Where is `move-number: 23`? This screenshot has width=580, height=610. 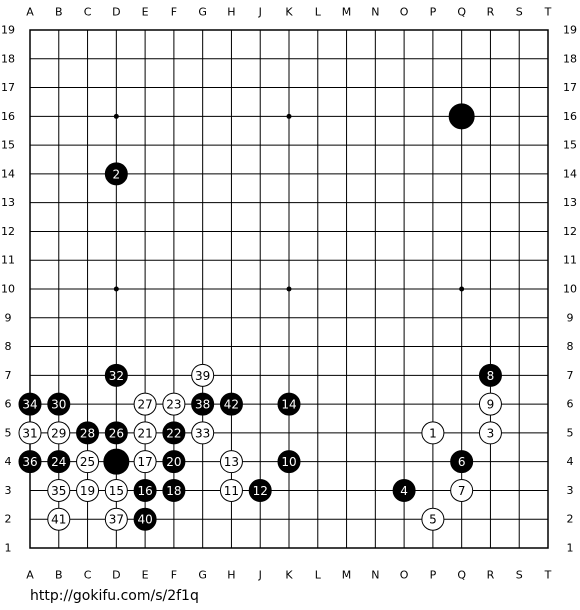
move-number: 23 is located at coordinates (173, 405).